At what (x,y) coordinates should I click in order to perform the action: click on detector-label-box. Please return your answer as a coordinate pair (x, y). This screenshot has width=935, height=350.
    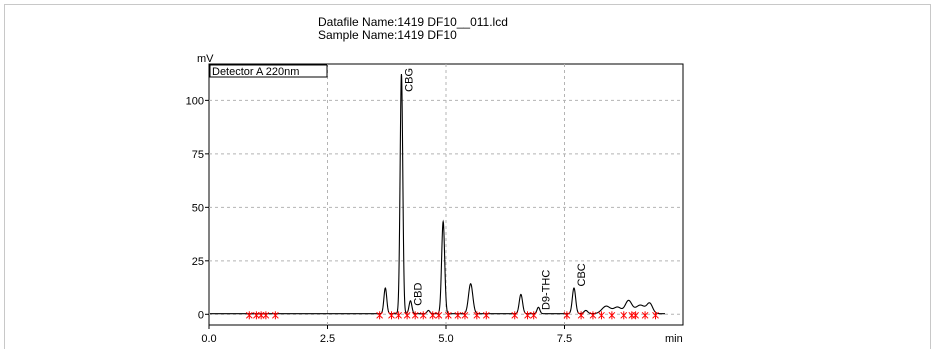
    Looking at the image, I should click on (268, 71).